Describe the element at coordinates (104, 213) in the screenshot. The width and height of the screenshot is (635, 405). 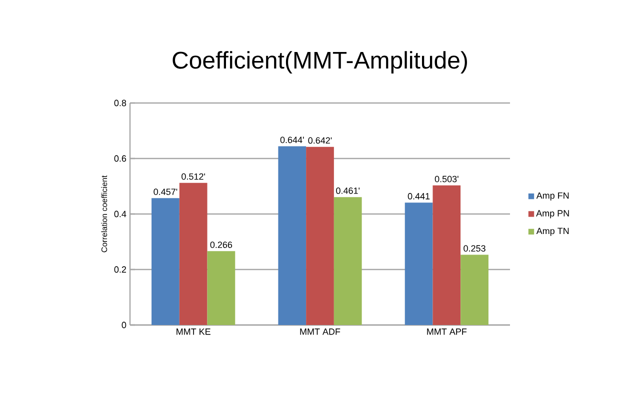
I see `y-axis-title: Correlation coefficient` at that location.